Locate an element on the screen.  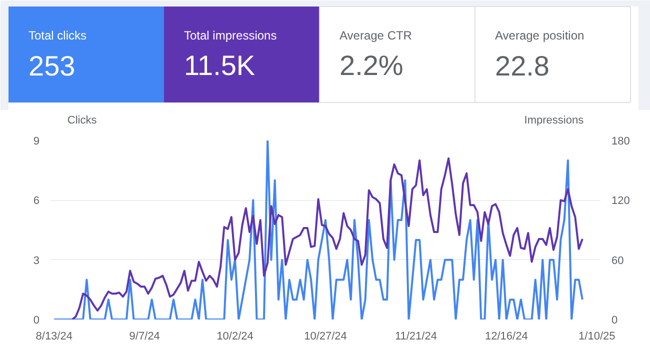
text: Average CTR is located at coordinates (376, 35).